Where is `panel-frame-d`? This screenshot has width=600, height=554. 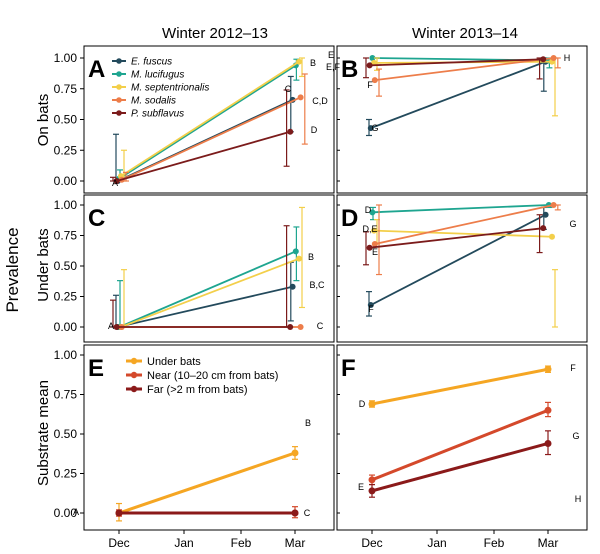 panel-frame-d is located at coordinates (462, 268).